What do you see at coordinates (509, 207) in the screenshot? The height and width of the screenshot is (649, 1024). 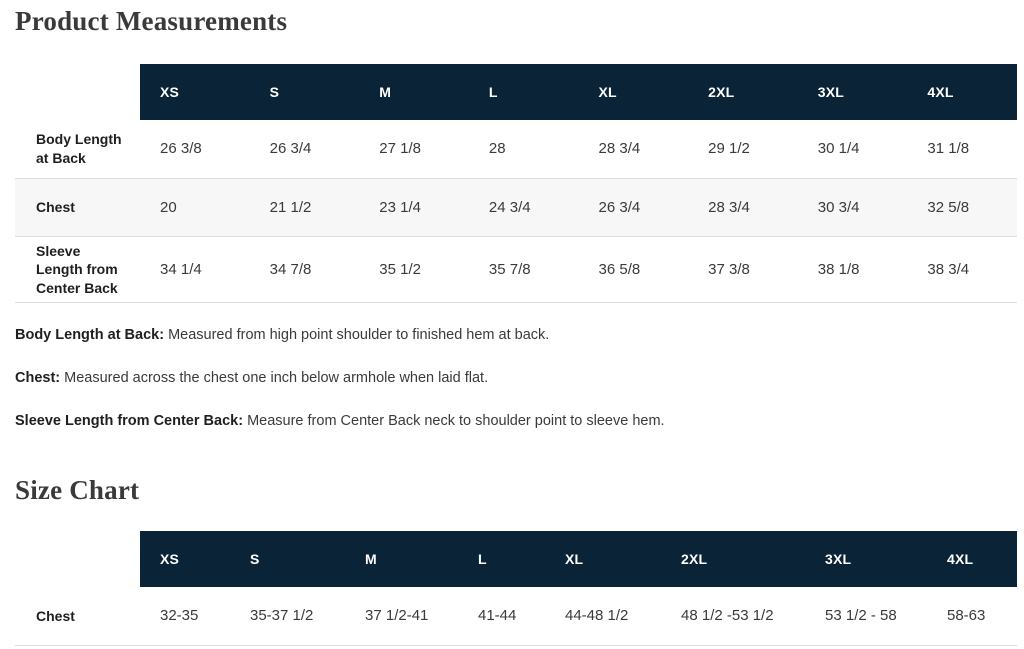 I see `measurement-cell: 24 3/4` at bounding box center [509, 207].